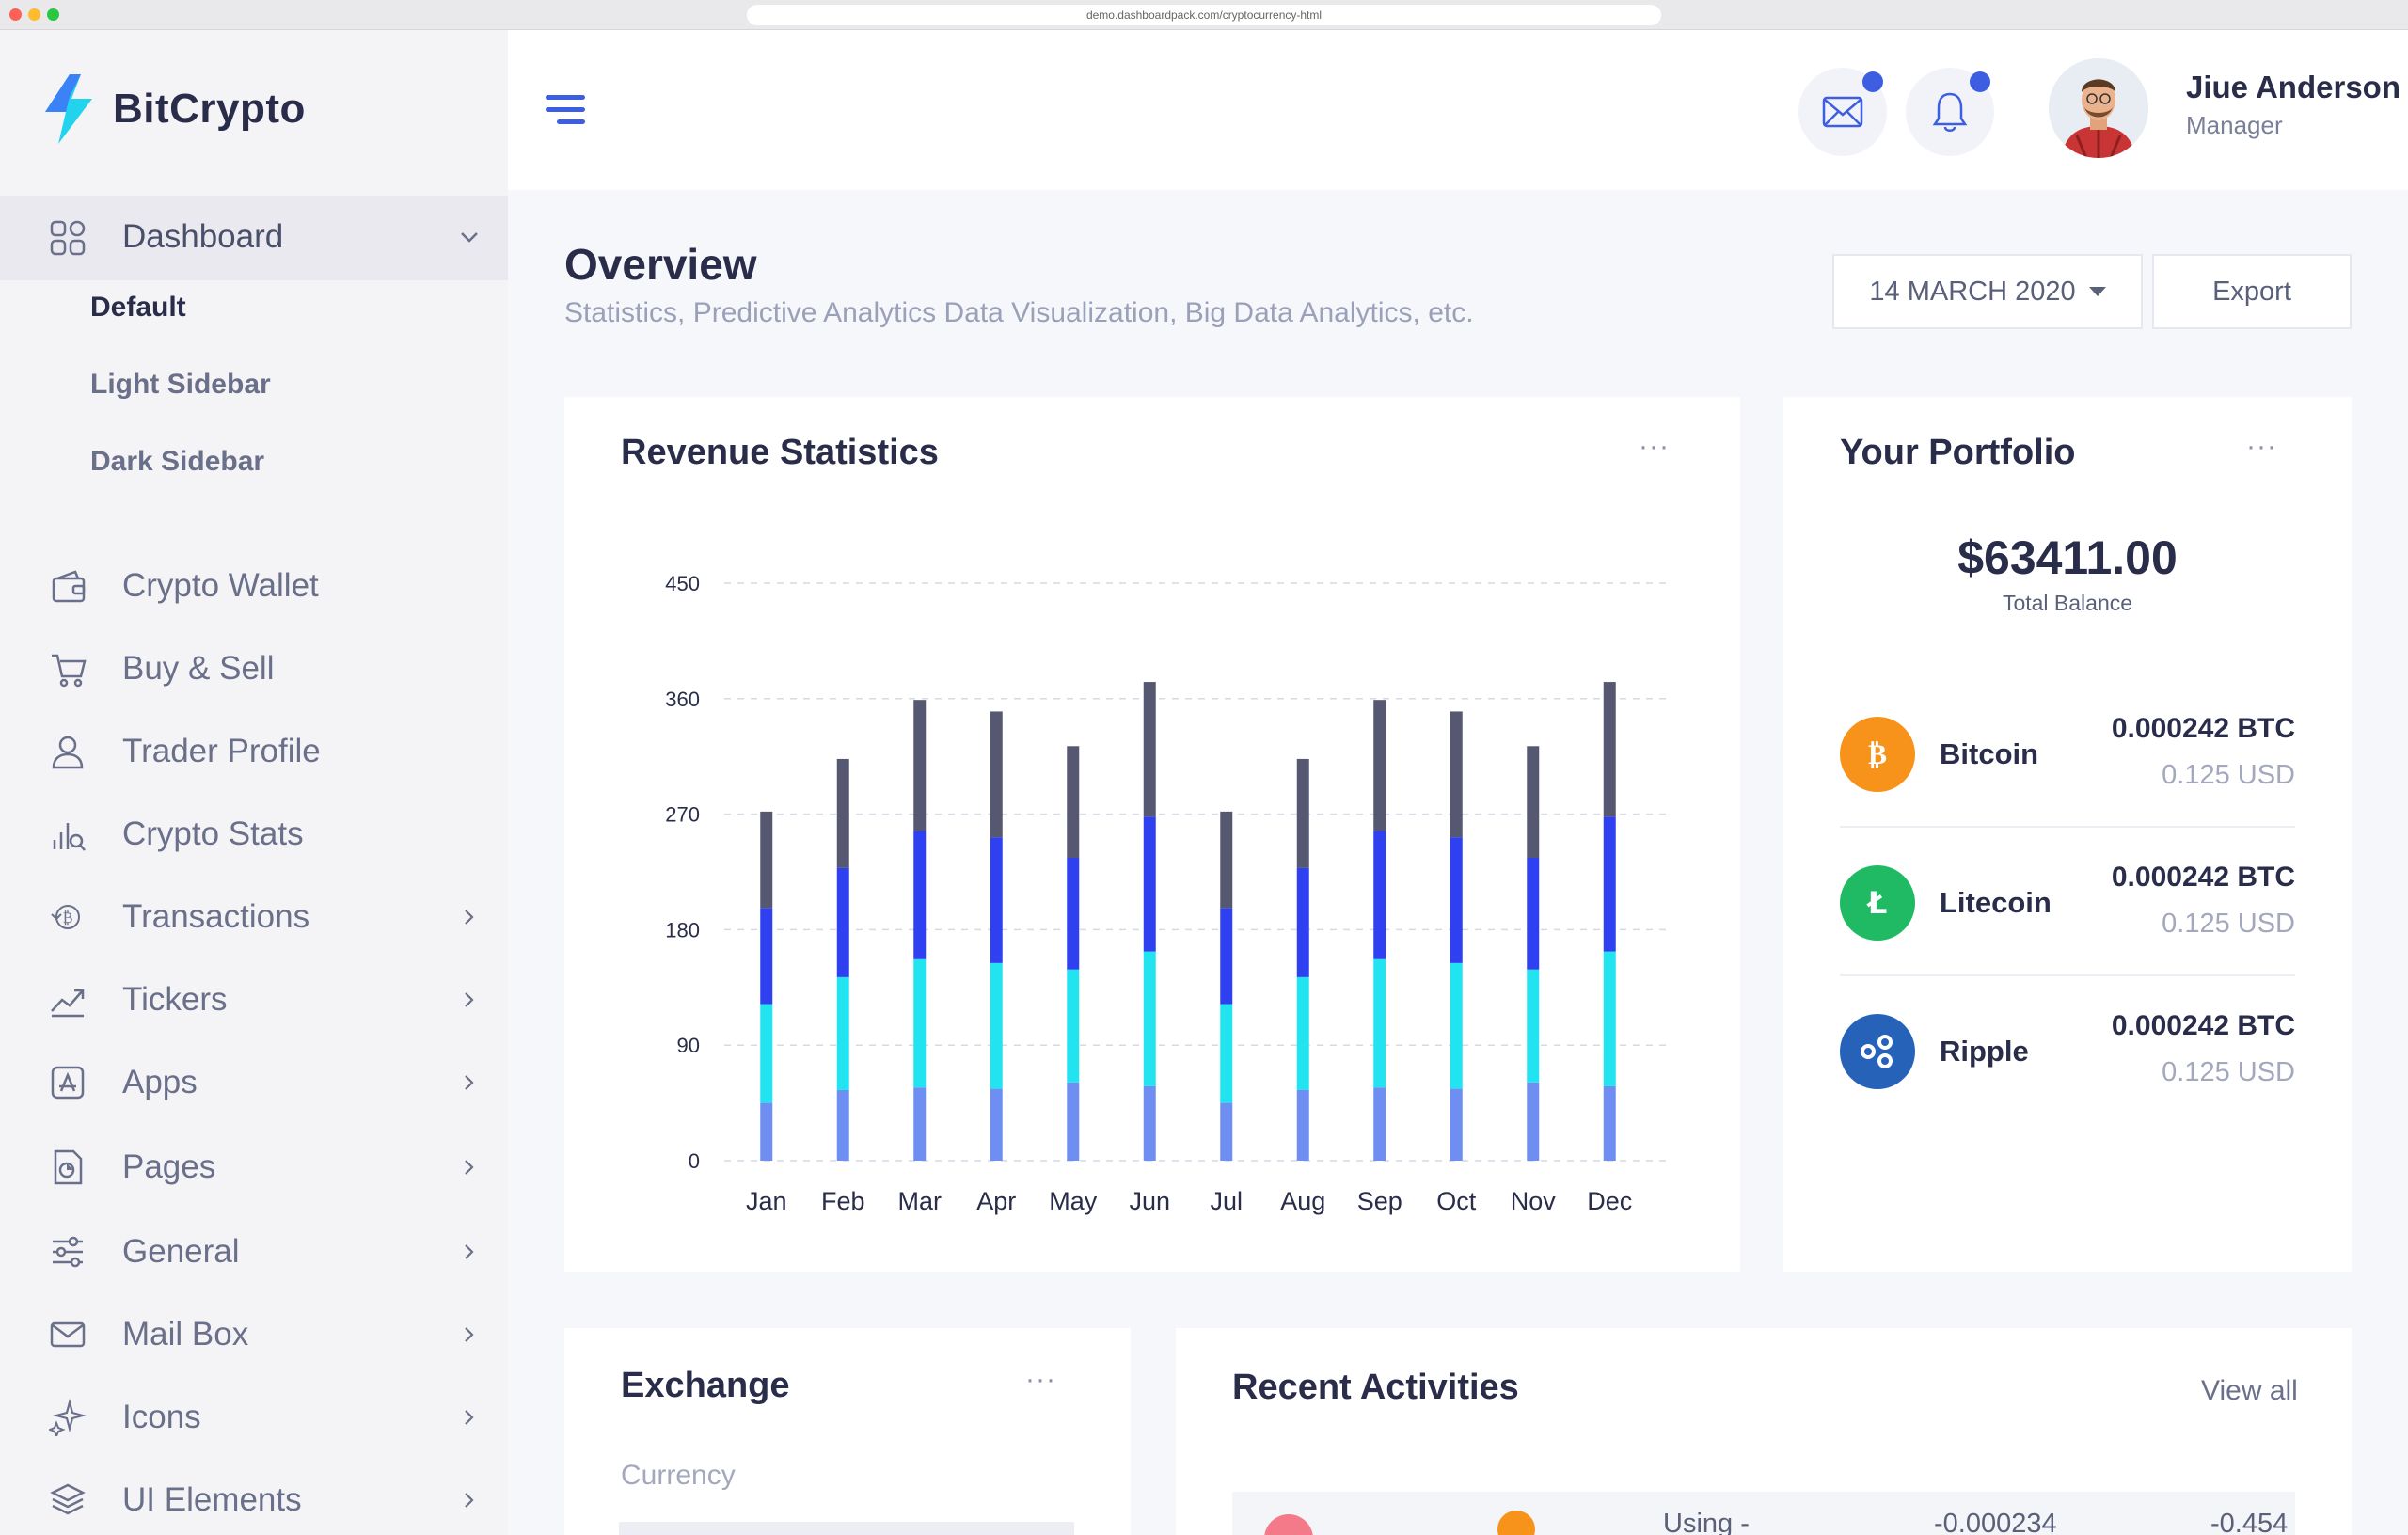 The height and width of the screenshot is (1535, 2408). Describe the element at coordinates (1303, 1201) in the screenshot. I see `x-tick-label: Aug` at that location.